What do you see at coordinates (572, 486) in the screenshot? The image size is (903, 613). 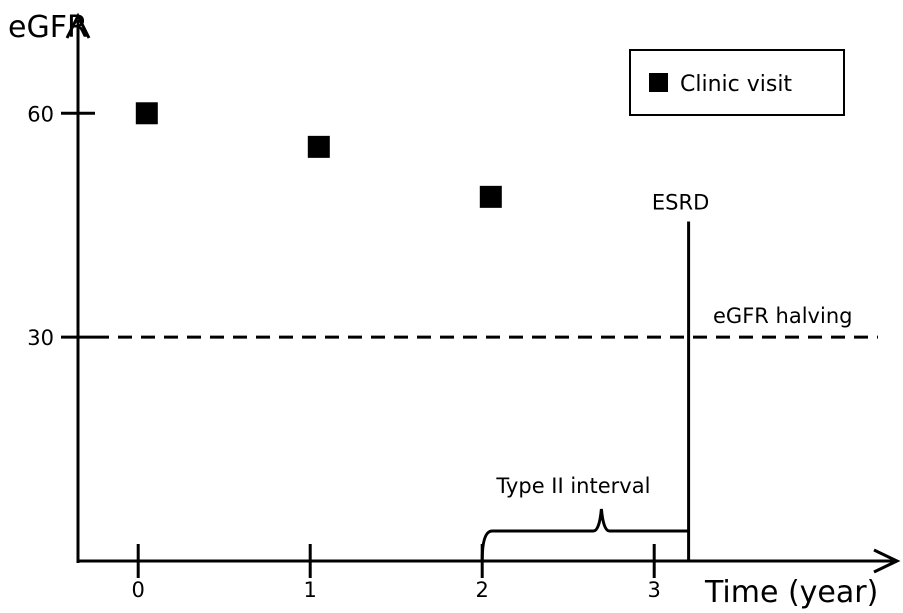 I see `type-ii-interval-label: Type II interval` at bounding box center [572, 486].